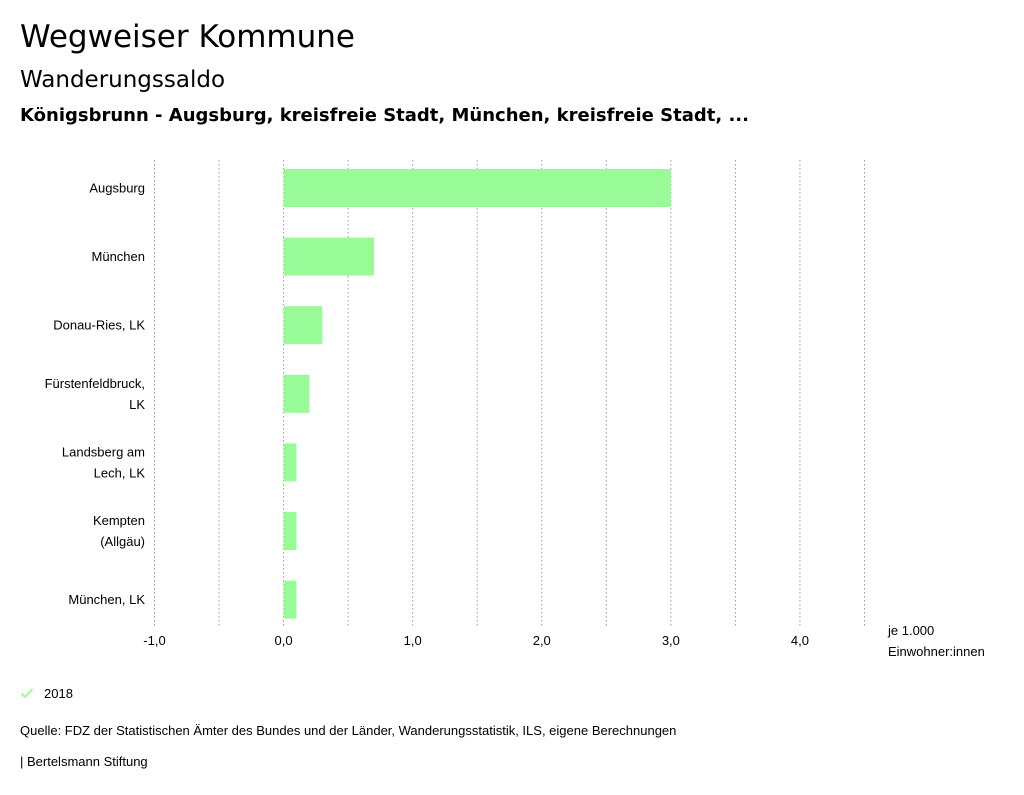  I want to click on category-label: (Allgäu), so click(122, 541).